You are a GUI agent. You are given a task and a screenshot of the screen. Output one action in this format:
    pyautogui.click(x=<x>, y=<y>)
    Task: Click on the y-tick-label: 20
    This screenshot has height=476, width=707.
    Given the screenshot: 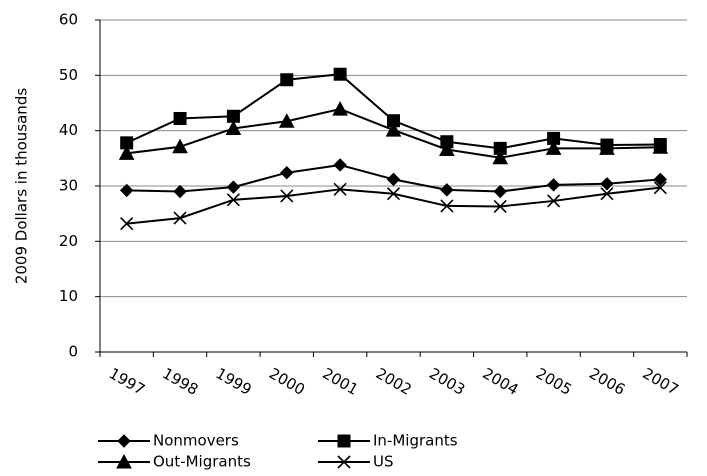 What is the action you would take?
    pyautogui.click(x=68, y=241)
    